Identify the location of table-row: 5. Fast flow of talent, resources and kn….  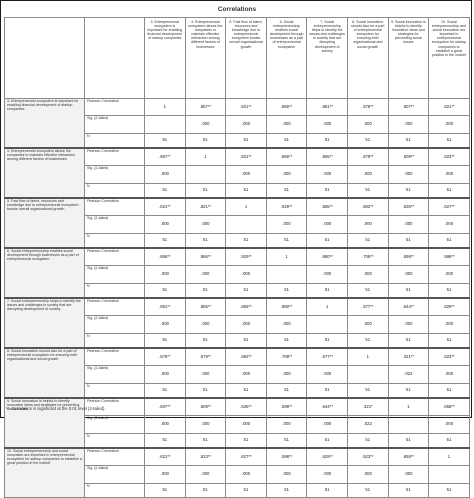
(237, 223).